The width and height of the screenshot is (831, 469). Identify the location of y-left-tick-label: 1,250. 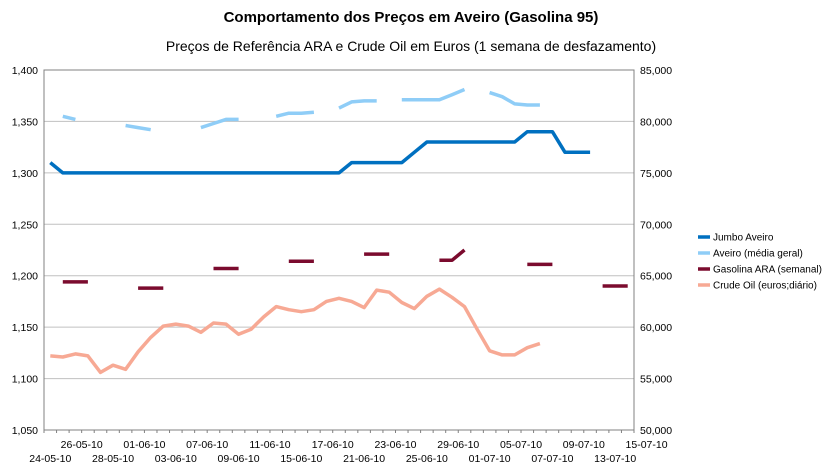
(25, 225).